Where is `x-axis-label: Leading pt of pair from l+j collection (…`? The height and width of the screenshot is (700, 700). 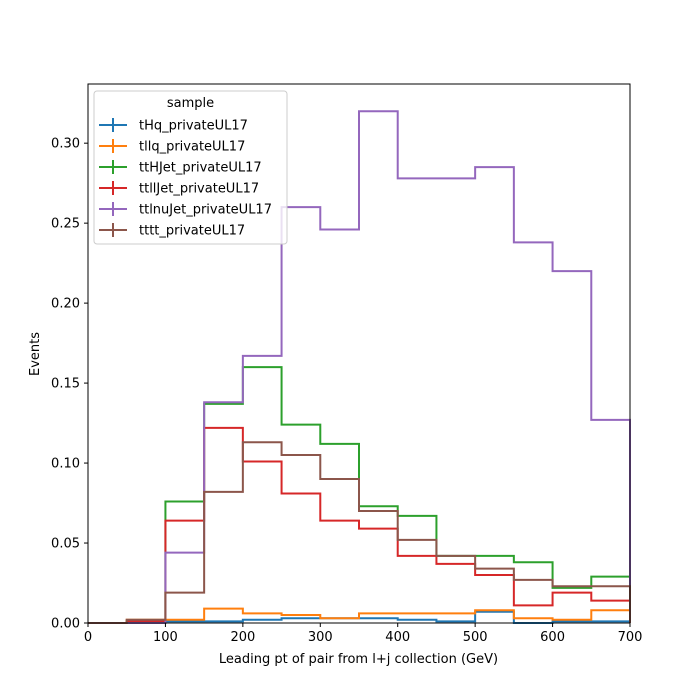
x-axis-label: Leading pt of pair from l+j collection (… is located at coordinates (358, 659).